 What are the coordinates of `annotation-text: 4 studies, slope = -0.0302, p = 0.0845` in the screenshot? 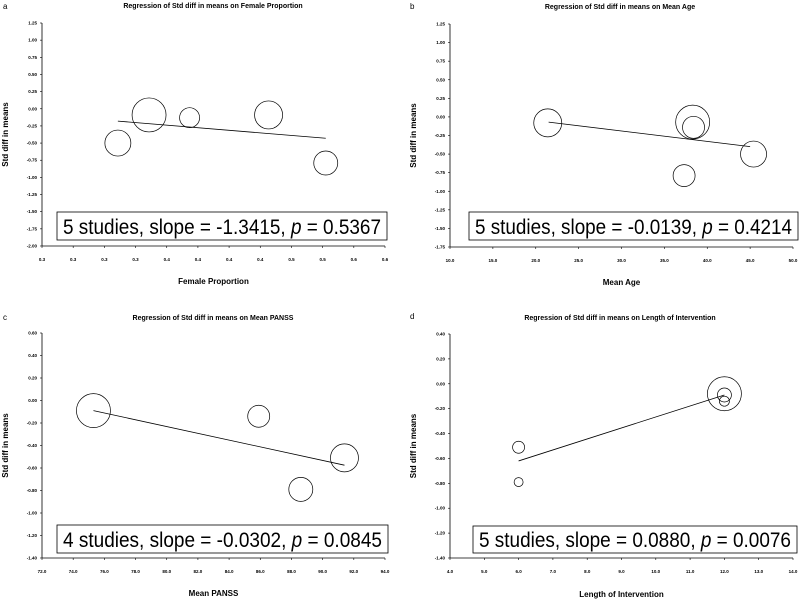 It's located at (222, 540).